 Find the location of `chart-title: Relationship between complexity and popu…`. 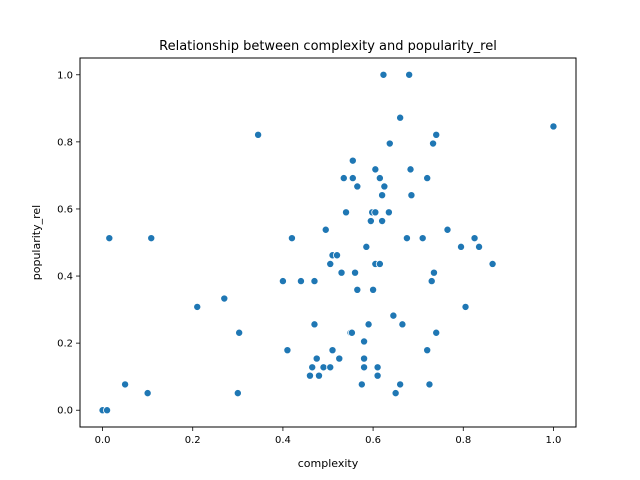

chart-title: Relationship between complexity and popu… is located at coordinates (328, 46).